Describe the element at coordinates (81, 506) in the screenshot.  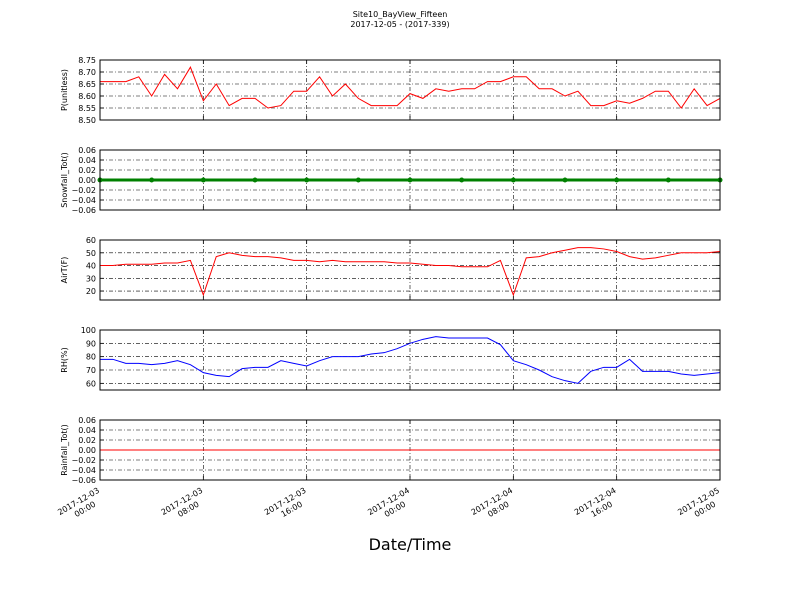
I see `x-tick-label: 2017-12-0300:00` at that location.